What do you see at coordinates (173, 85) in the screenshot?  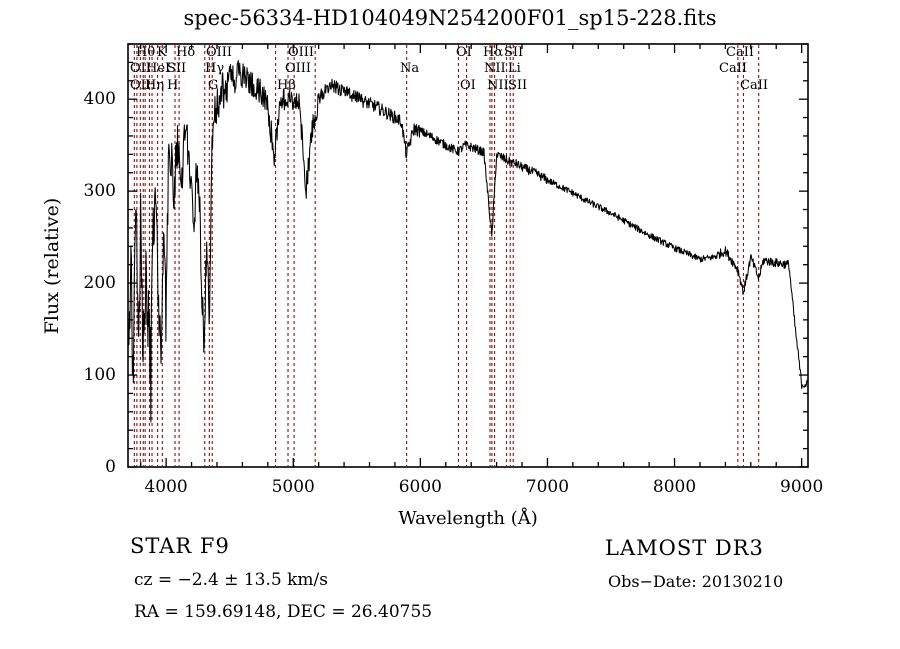 I see `spectral-line-label: H` at bounding box center [173, 85].